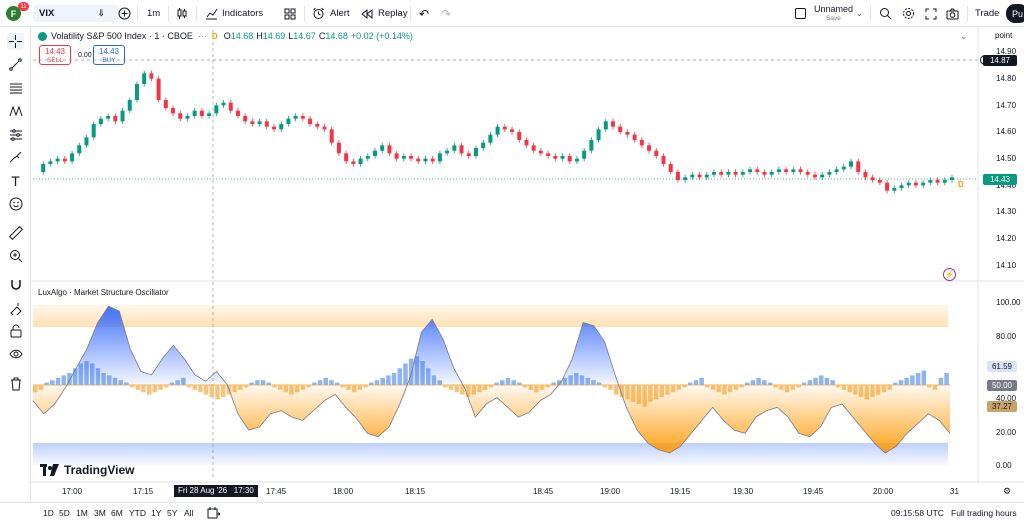 The height and width of the screenshot is (524, 1024). Describe the element at coordinates (101, 13) in the screenshot. I see `symbol-menu-icon: ⇓` at that location.